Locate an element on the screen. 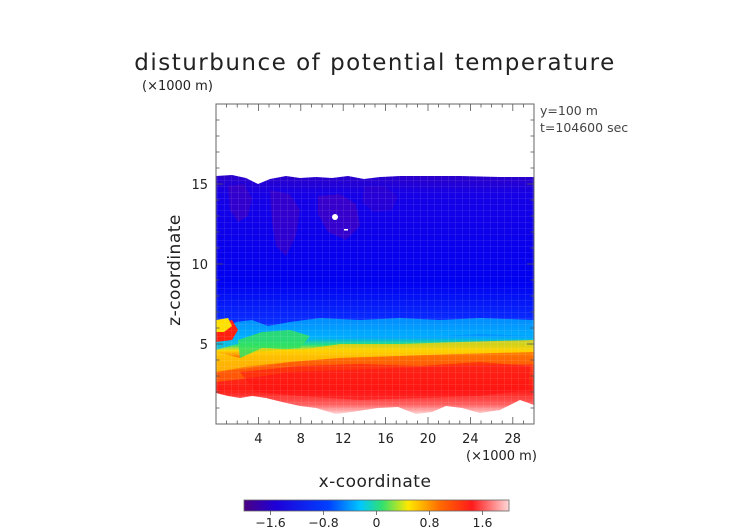 The width and height of the screenshot is (752, 532). colorbar is located at coordinates (376, 505).